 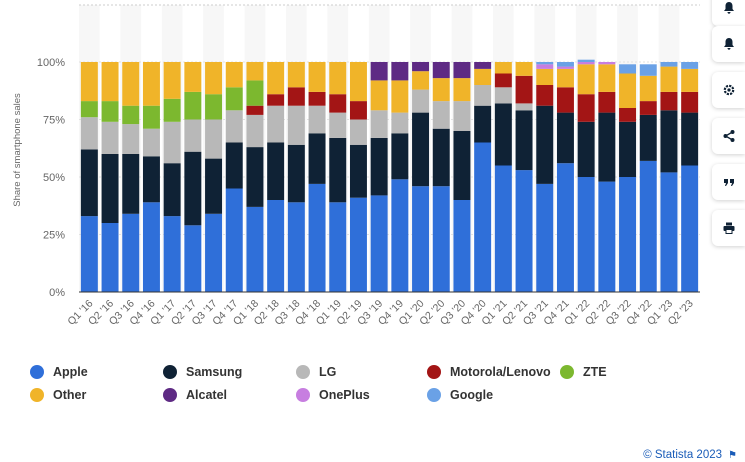 What do you see at coordinates (472, 395) in the screenshot?
I see `legend-label: Google` at bounding box center [472, 395].